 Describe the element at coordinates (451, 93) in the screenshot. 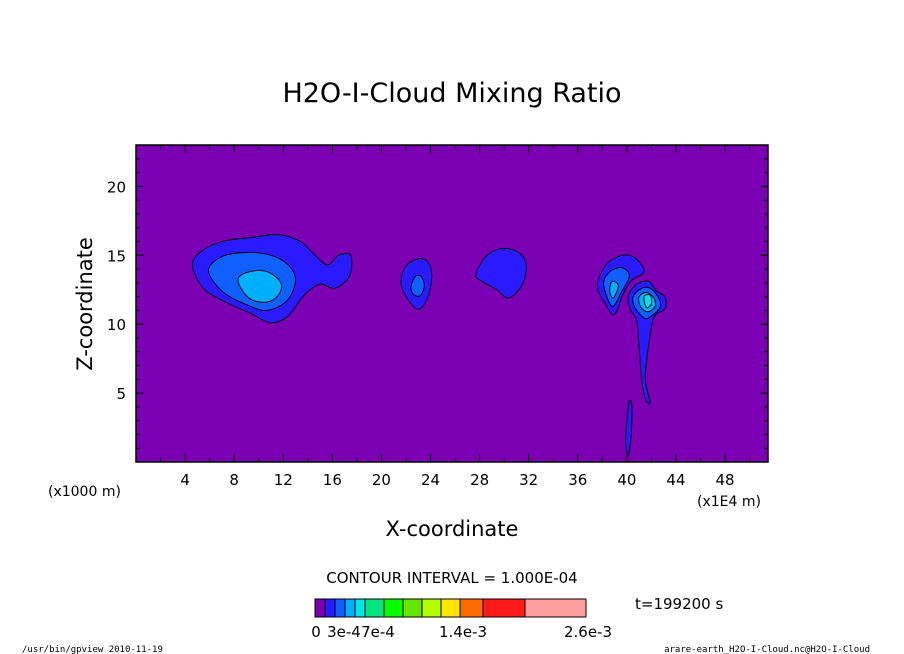

I see `chart-title: H2O-I-Cloud Mixing Ratio` at that location.